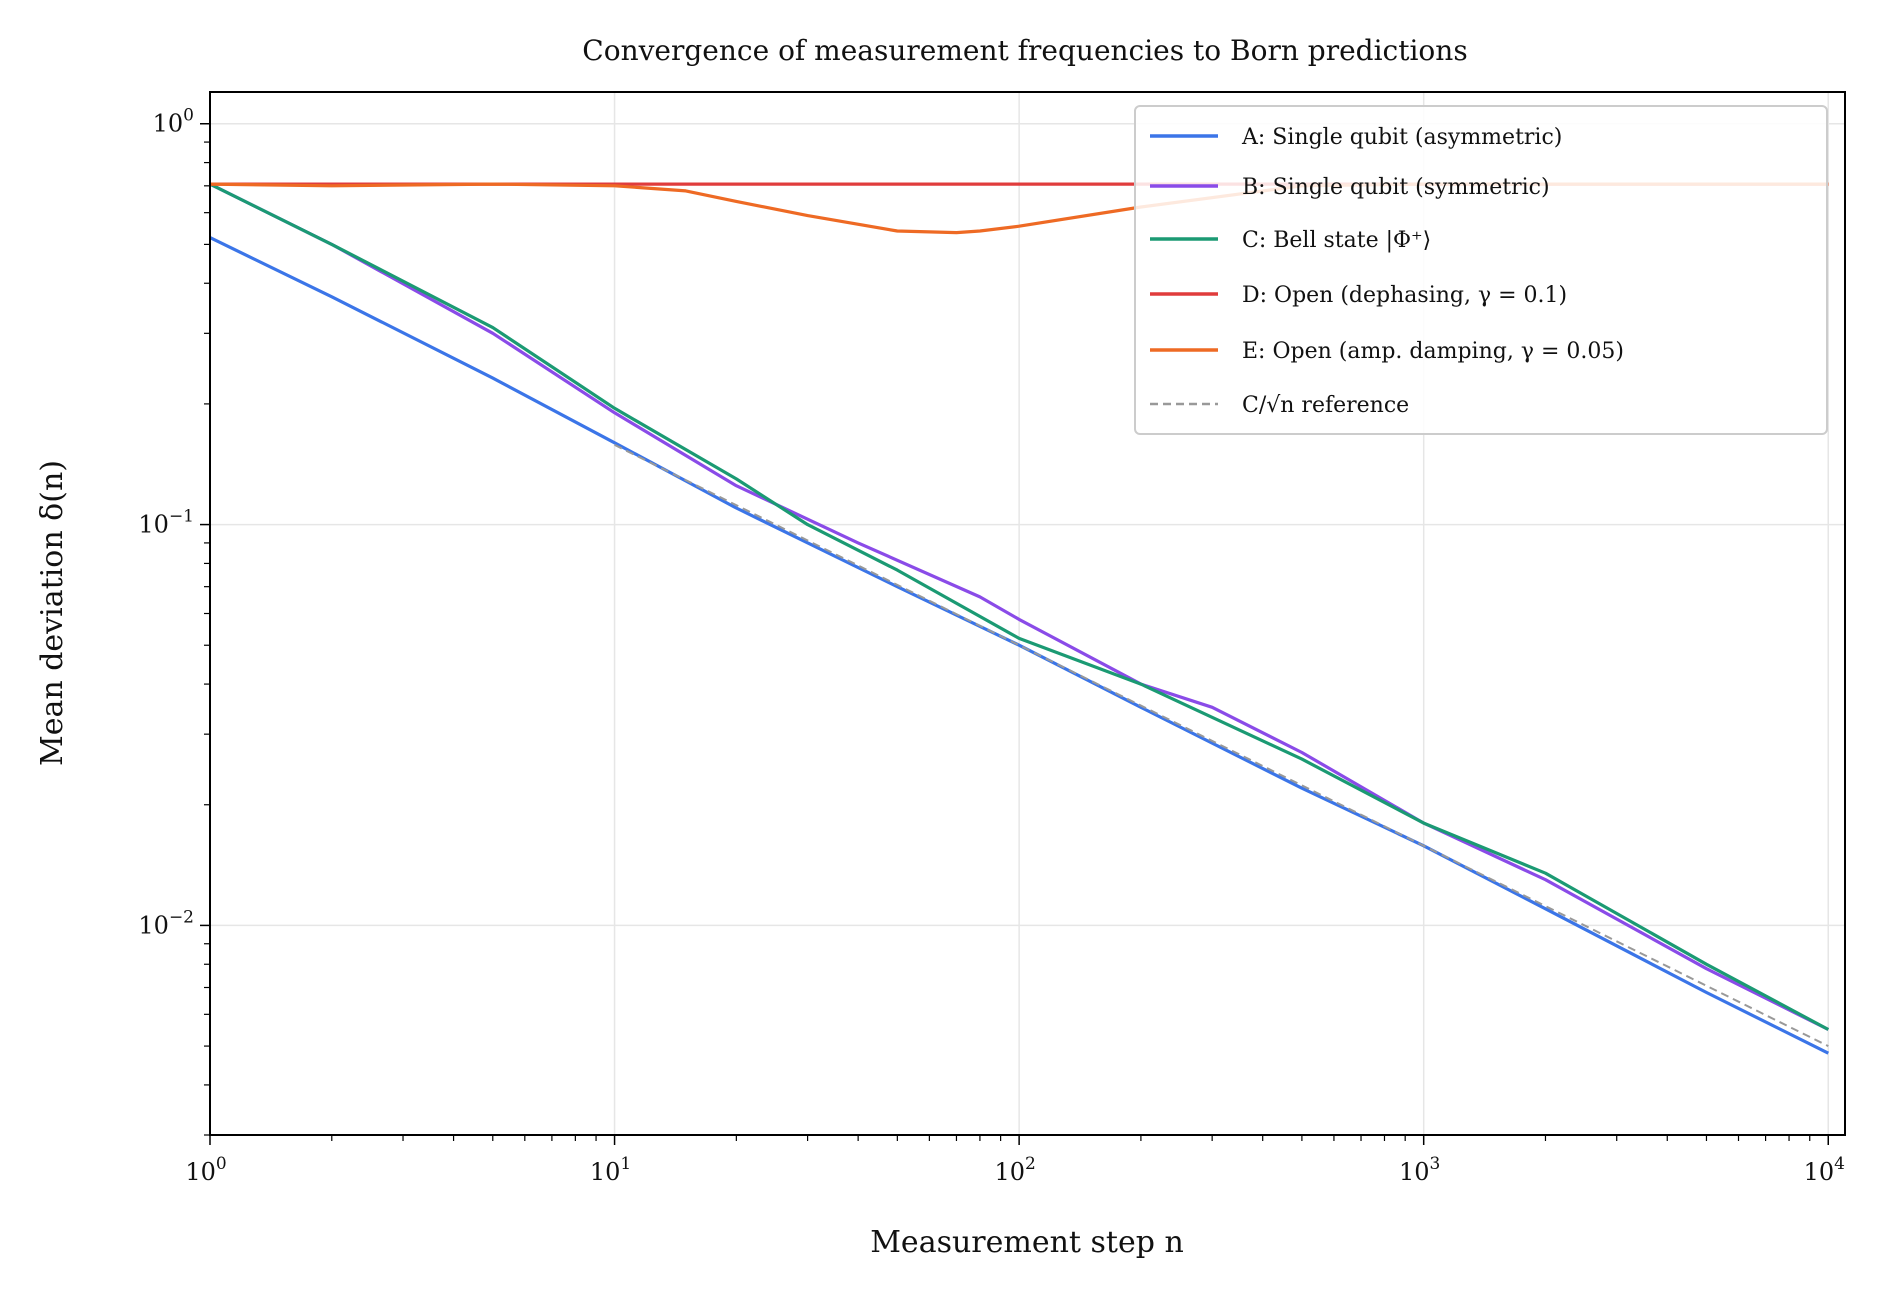 Image resolution: width=1881 pixels, height=1289 pixels. I want to click on x-tick-label: 10³, so click(1419, 1170).